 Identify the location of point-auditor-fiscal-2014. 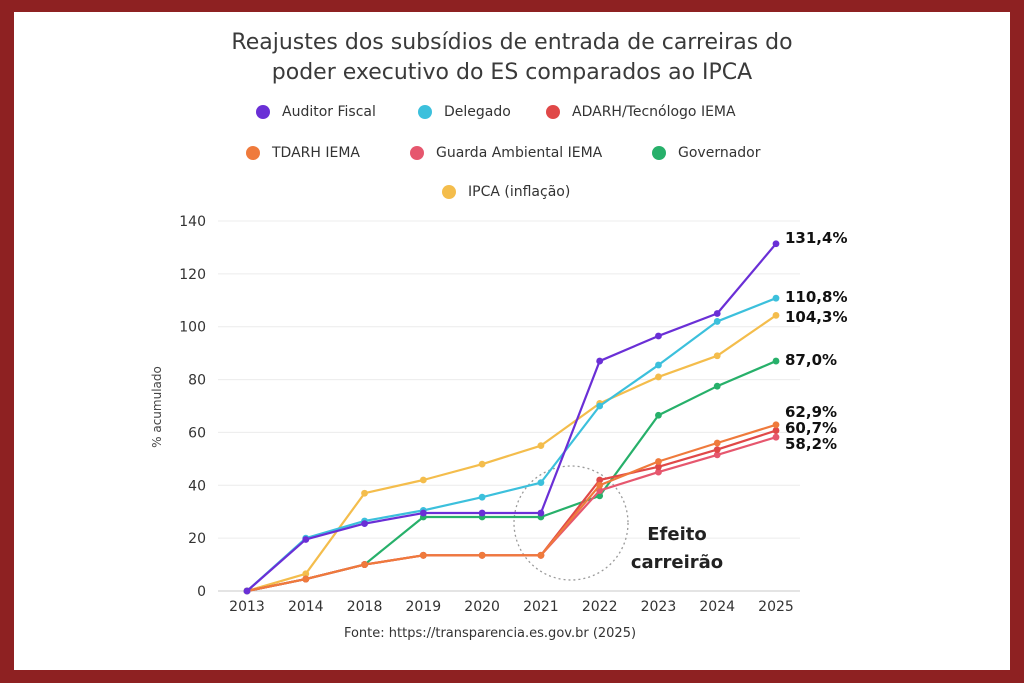
(306, 539).